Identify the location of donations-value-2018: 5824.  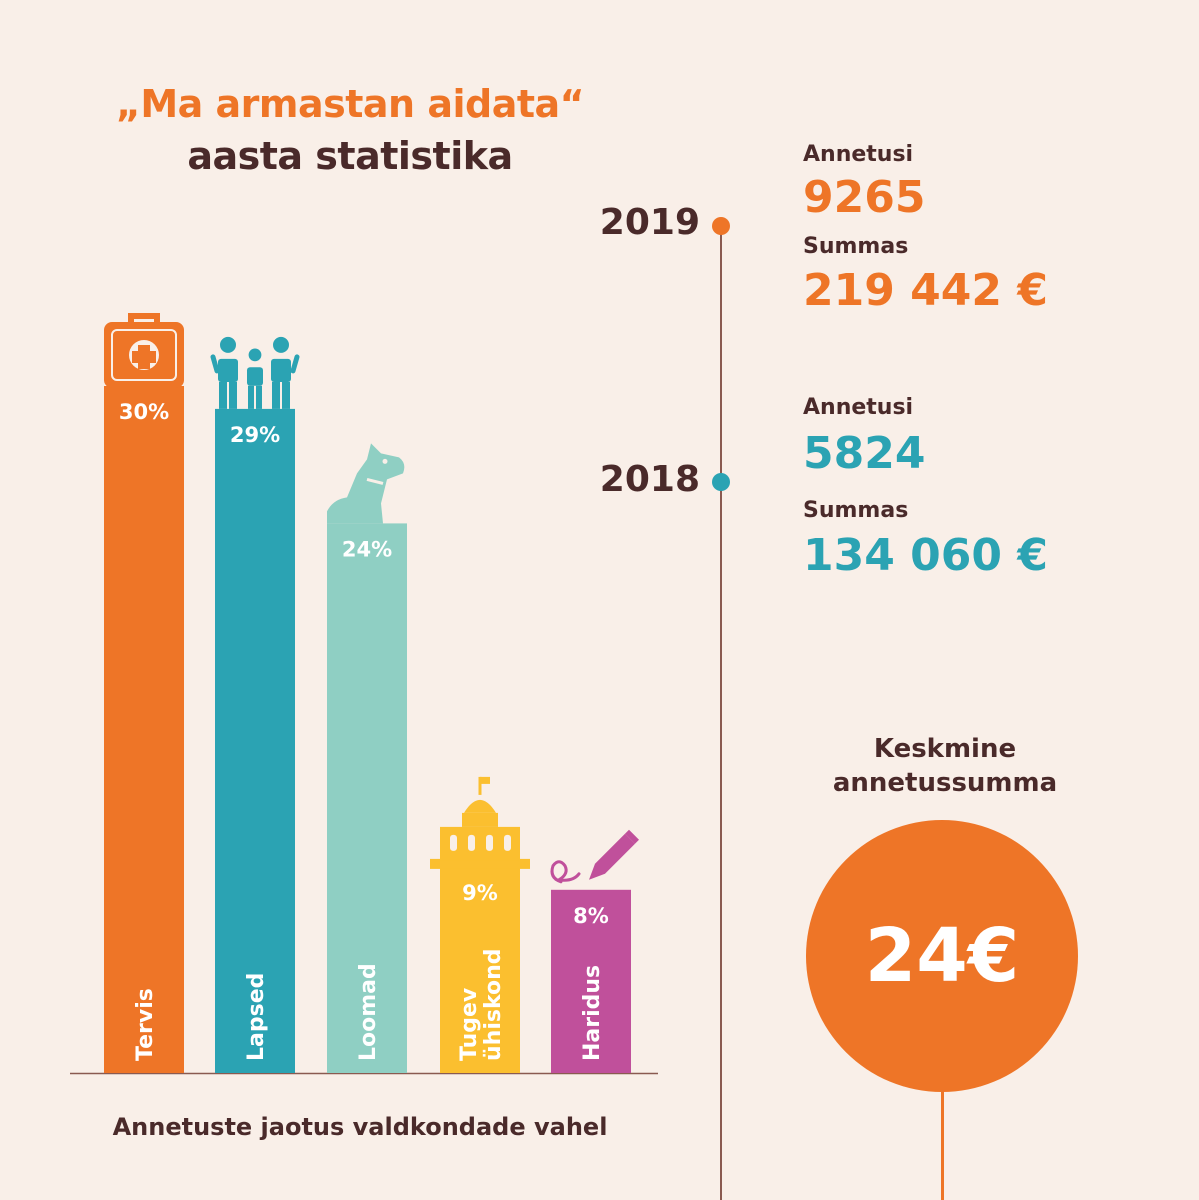
(864, 453).